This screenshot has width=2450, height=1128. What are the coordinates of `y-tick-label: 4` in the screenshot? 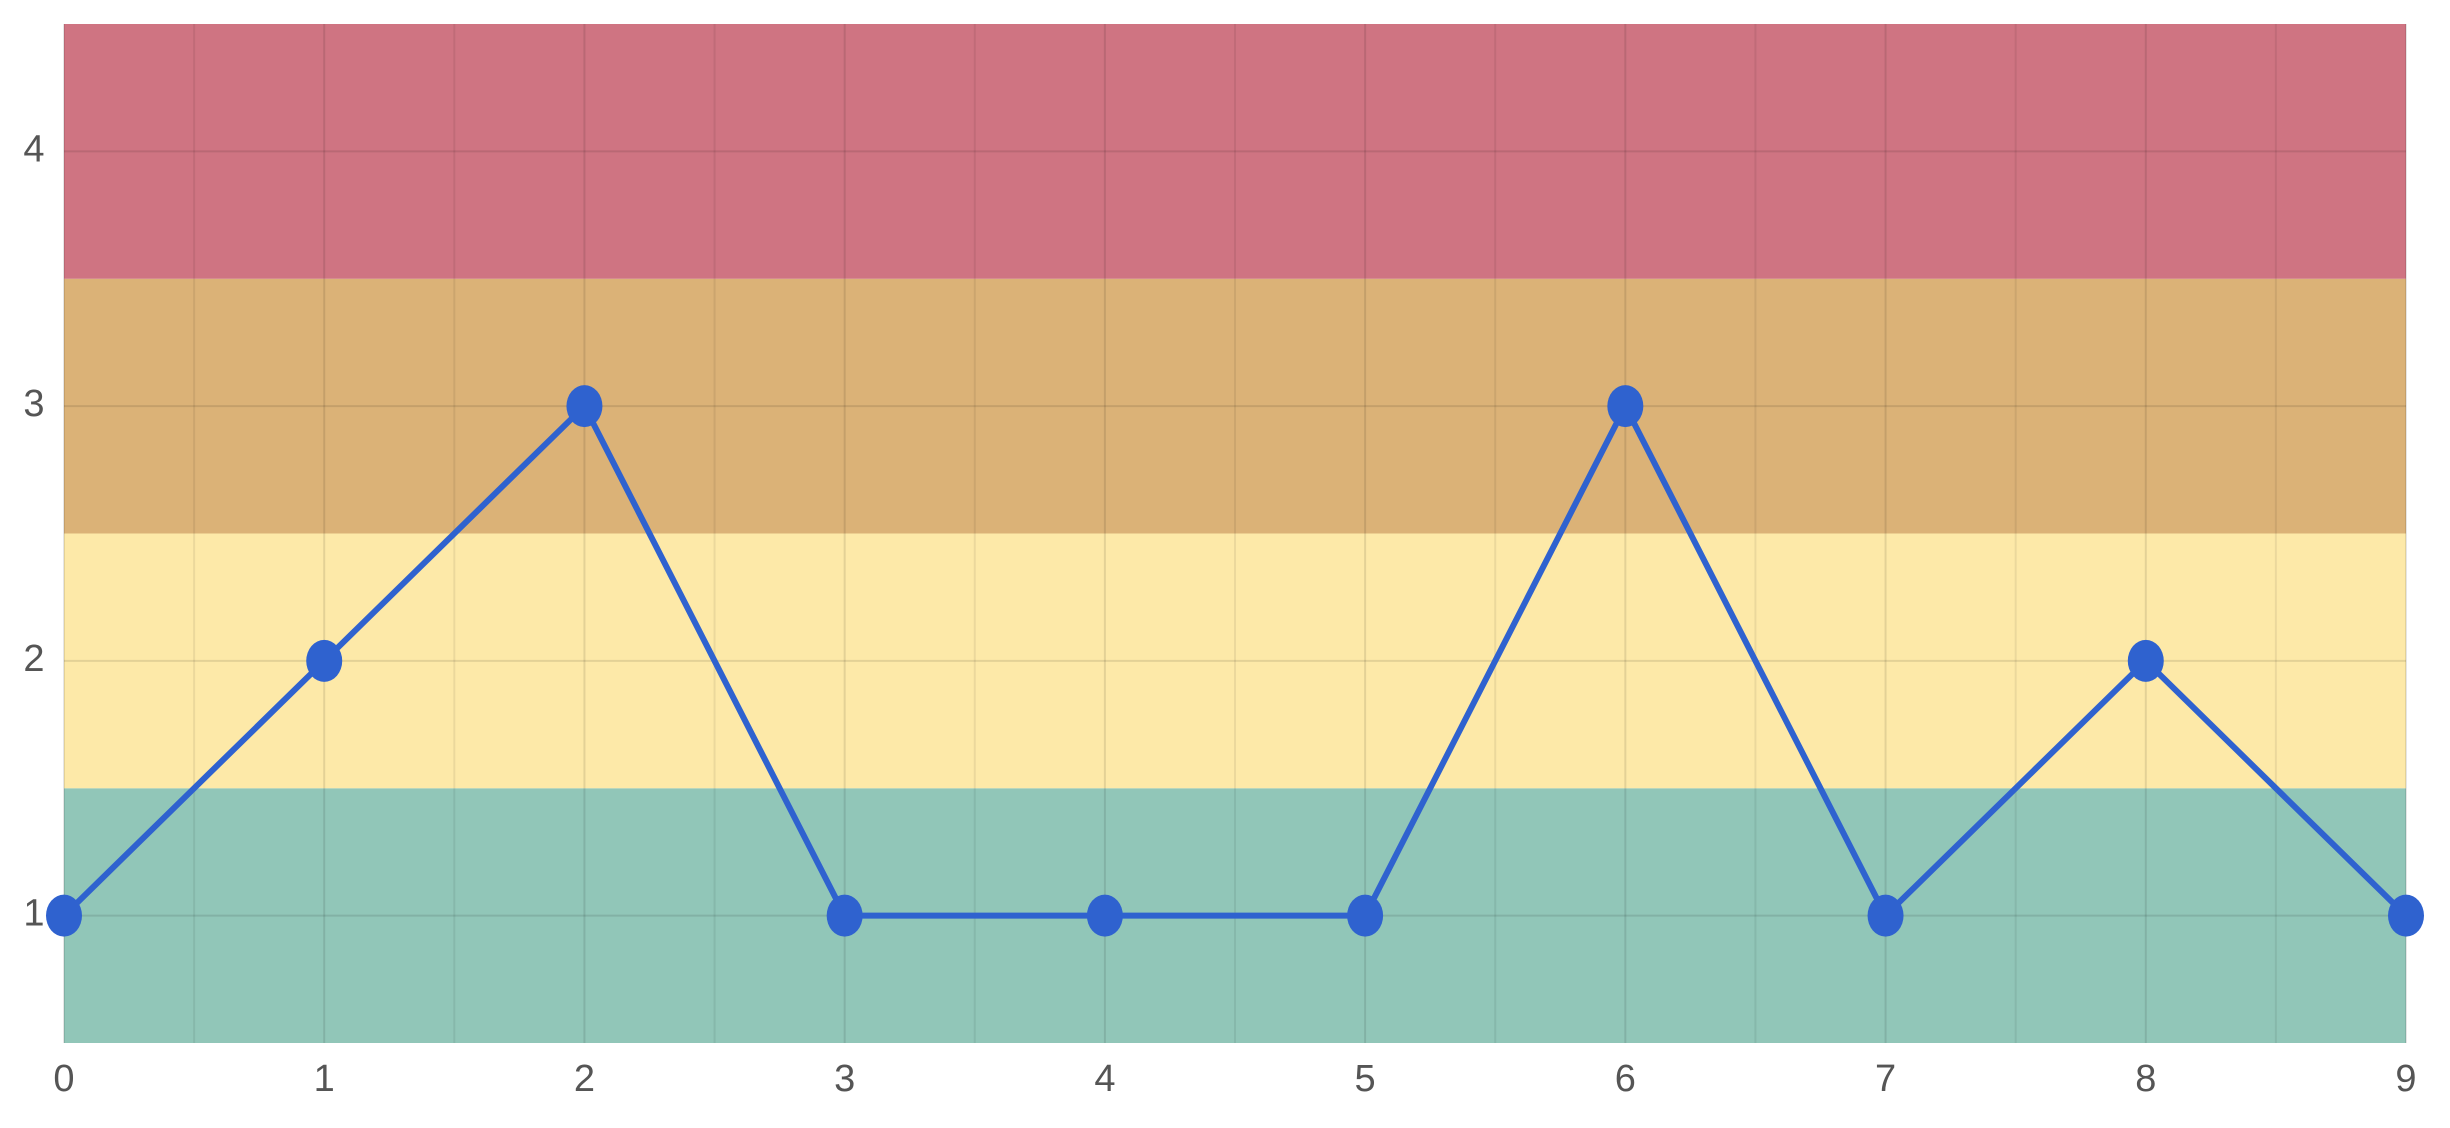 It's located at (33, 149).